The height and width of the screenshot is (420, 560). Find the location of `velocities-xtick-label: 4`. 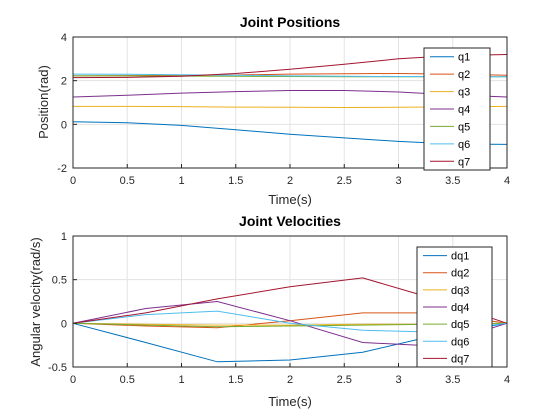

velocities-xtick-label: 4 is located at coordinates (507, 380).